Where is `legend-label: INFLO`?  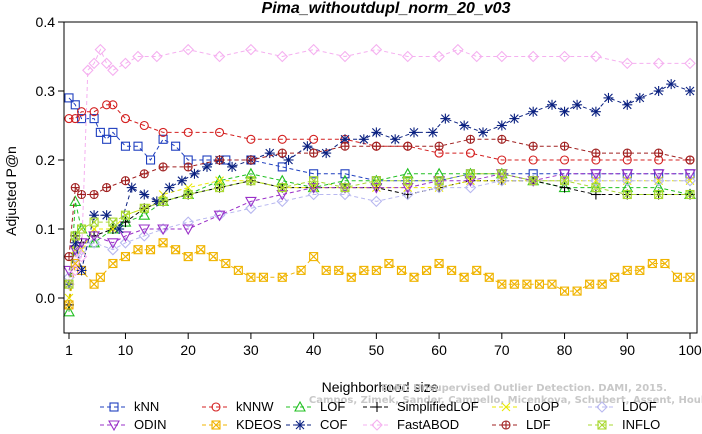
legend-label: INFLO is located at coordinates (641, 424).